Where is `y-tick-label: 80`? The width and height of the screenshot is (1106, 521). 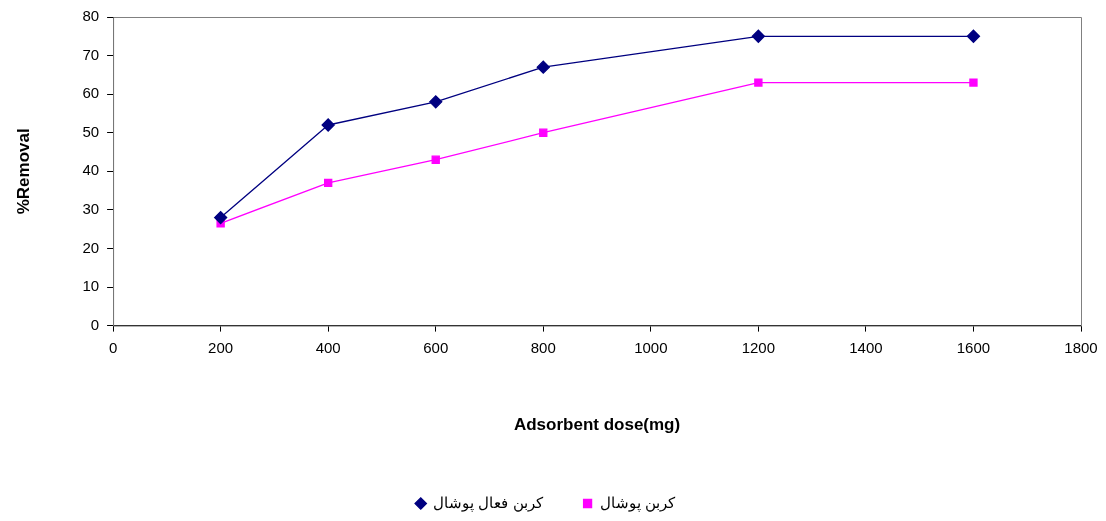 y-tick-label: 80 is located at coordinates (91, 16).